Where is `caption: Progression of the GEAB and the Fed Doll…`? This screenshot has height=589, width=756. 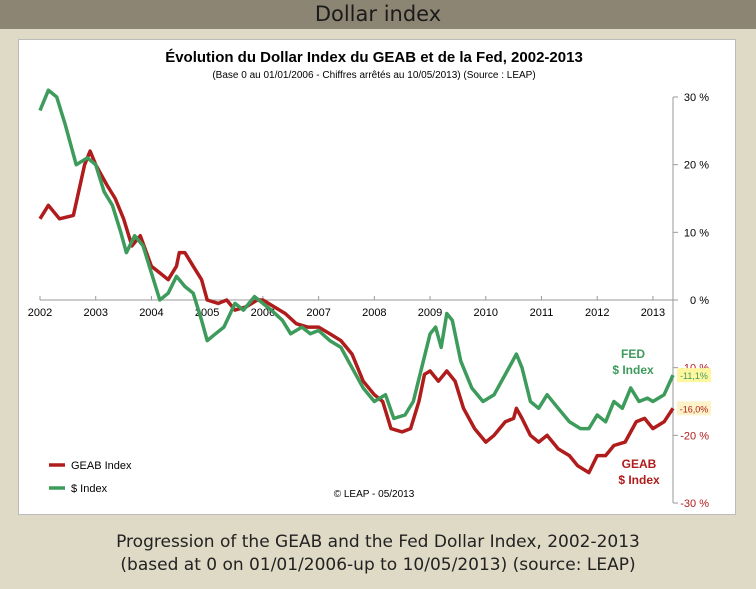 caption: Progression of the GEAB and the Fed Doll… is located at coordinates (378, 554).